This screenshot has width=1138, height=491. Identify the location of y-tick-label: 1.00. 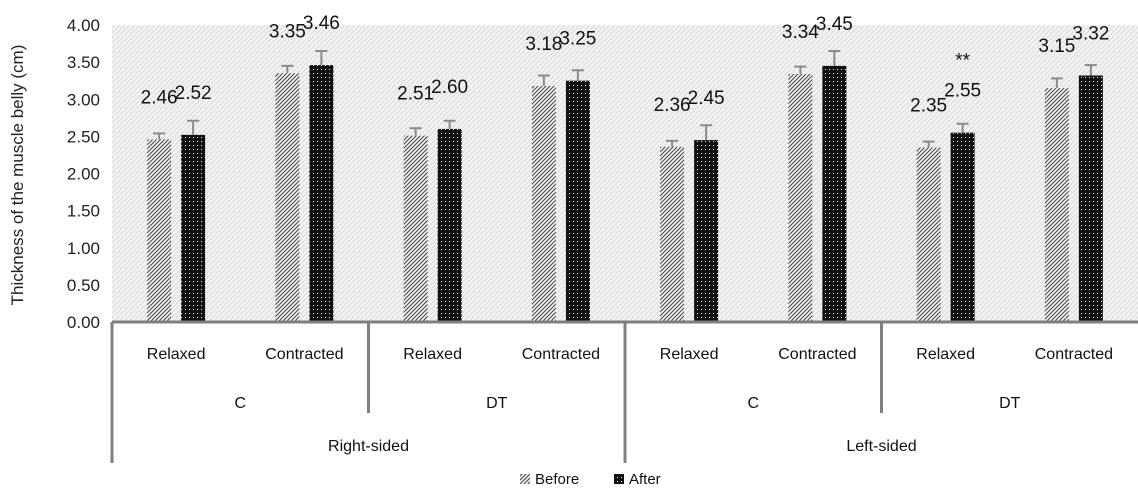
(83, 248).